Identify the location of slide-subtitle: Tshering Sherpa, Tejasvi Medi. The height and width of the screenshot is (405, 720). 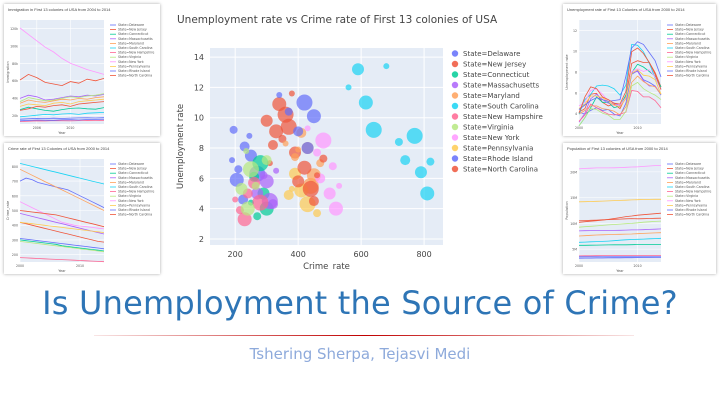
(360, 354).